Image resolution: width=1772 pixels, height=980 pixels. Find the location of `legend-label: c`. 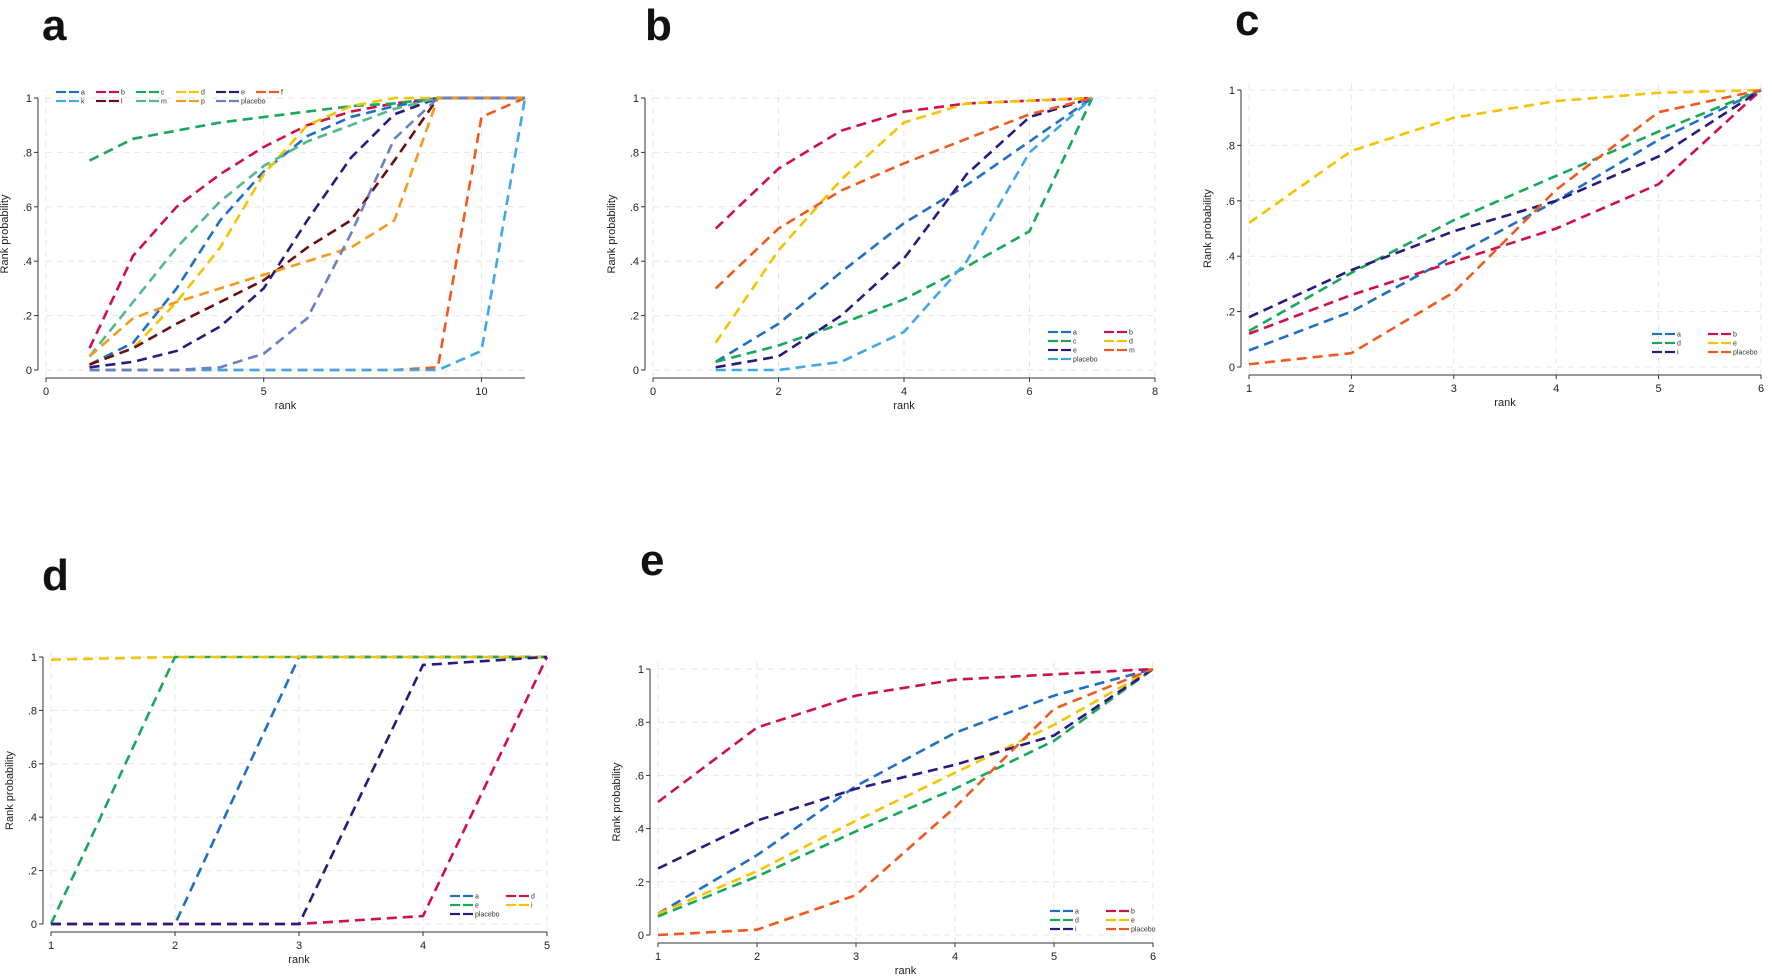

legend-label: c is located at coordinates (163, 93).